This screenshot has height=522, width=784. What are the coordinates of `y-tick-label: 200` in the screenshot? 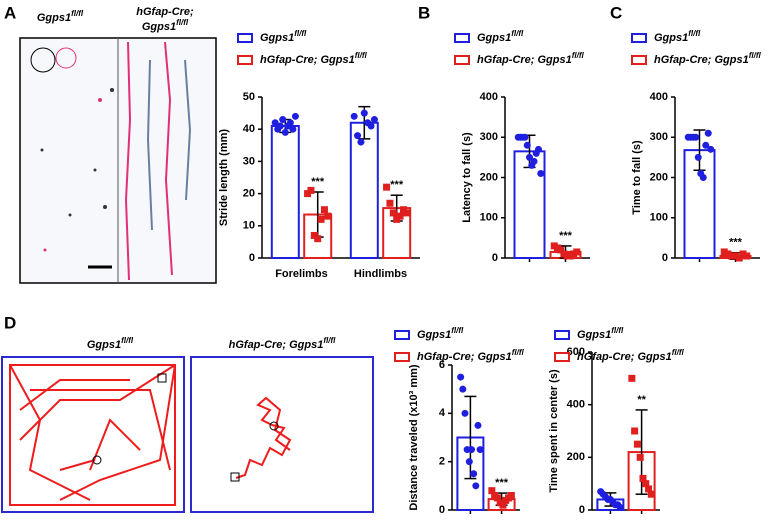 It's located at (489, 177).